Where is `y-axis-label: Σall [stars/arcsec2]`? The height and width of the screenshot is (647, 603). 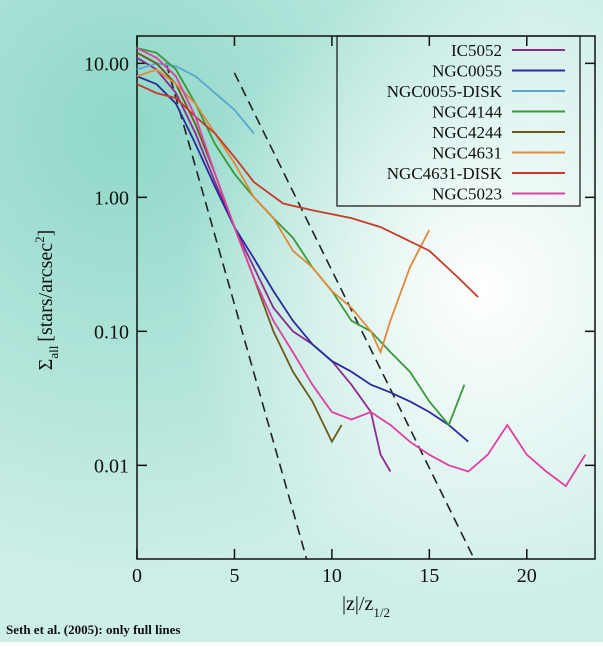 y-axis-label: Σall [stars/arcsec2] is located at coordinates (46, 300).